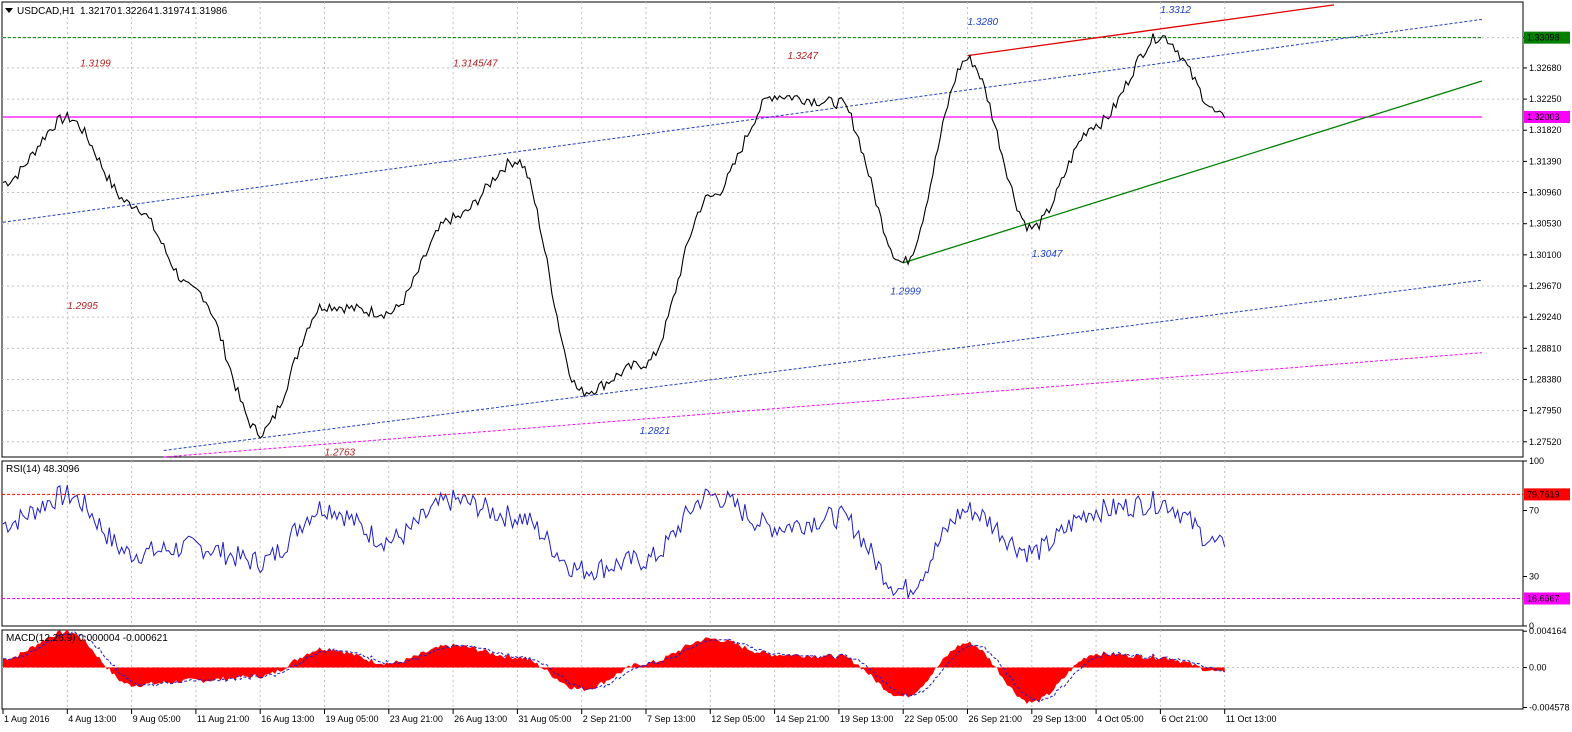  I want to click on price-annotation: 1.3280, so click(983, 22).